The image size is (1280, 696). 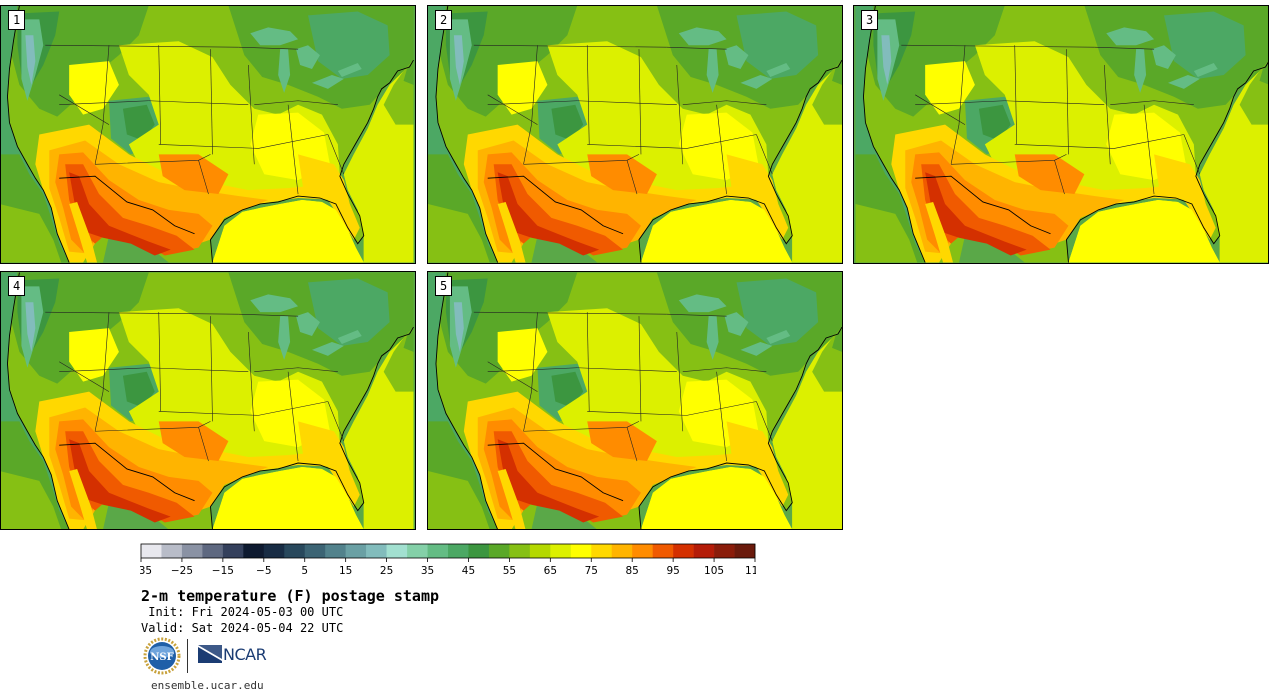 What do you see at coordinates (550, 571) in the screenshot?
I see `colorbar-tick-label: 65` at bounding box center [550, 571].